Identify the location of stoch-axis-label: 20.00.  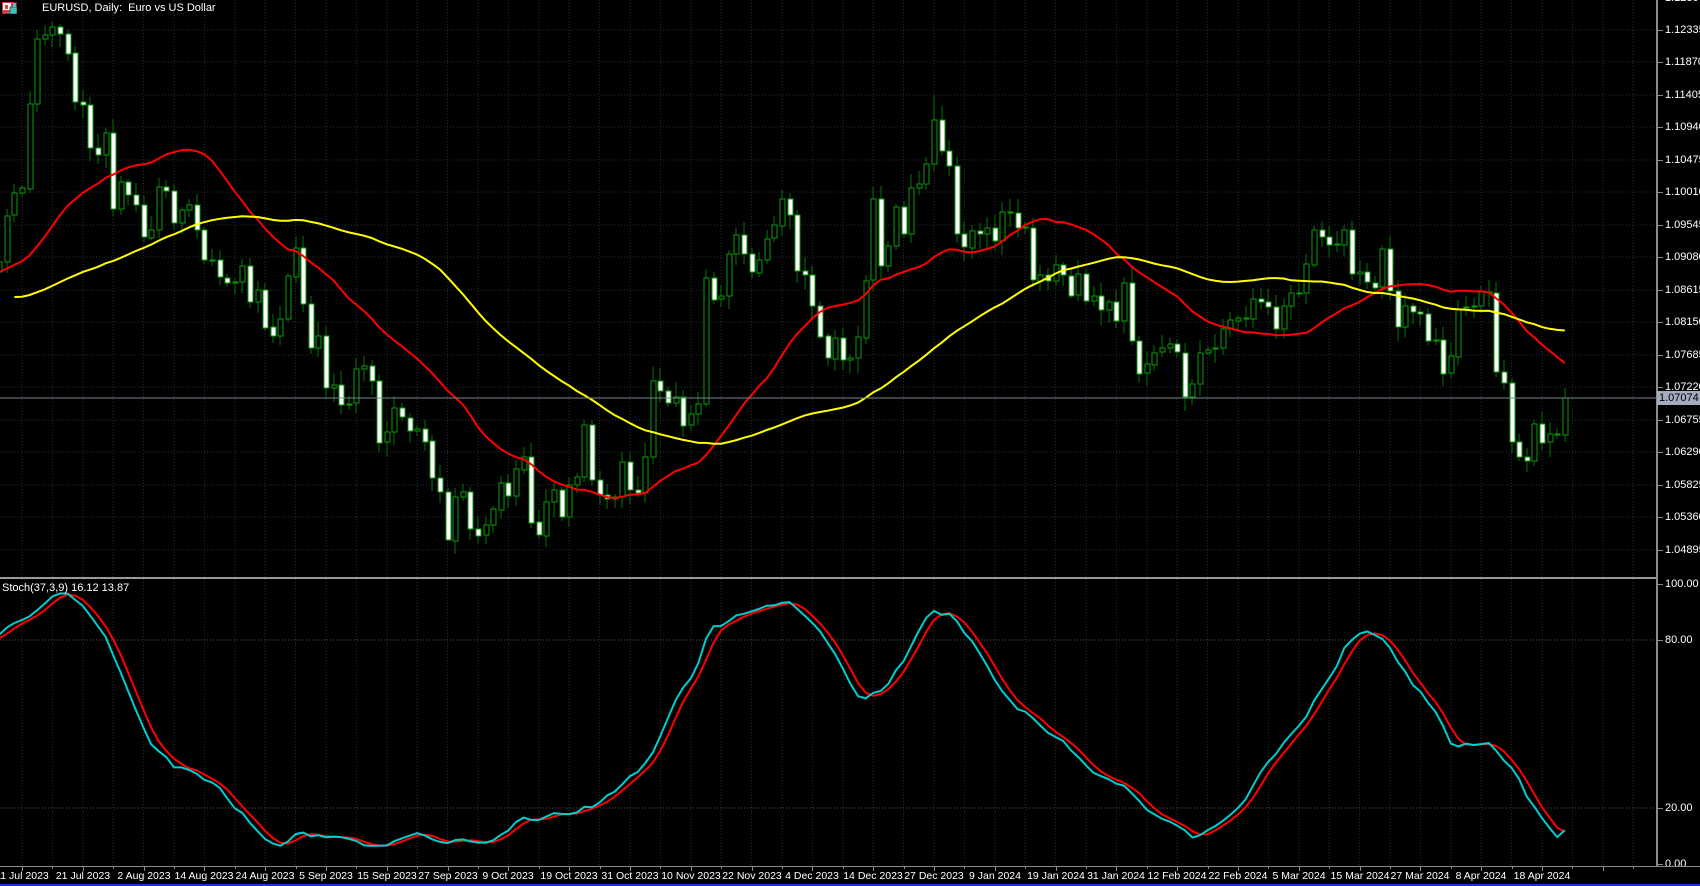
(1679, 808).